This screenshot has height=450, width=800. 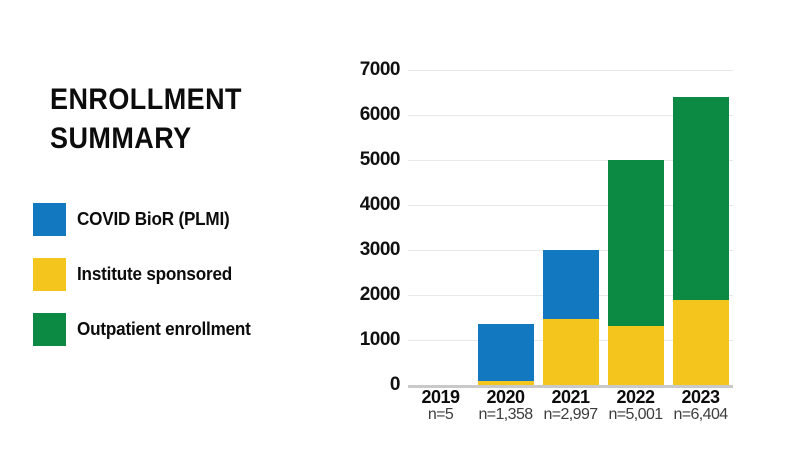 I want to click on x-label-2022: 2022 n=5,001, so click(x=635, y=405).